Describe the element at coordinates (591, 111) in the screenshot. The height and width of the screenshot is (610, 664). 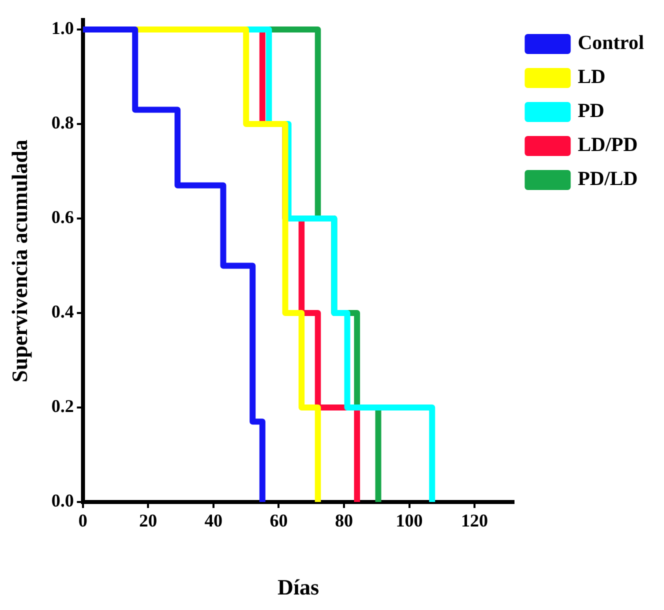
I see `legend-label: PD` at that location.